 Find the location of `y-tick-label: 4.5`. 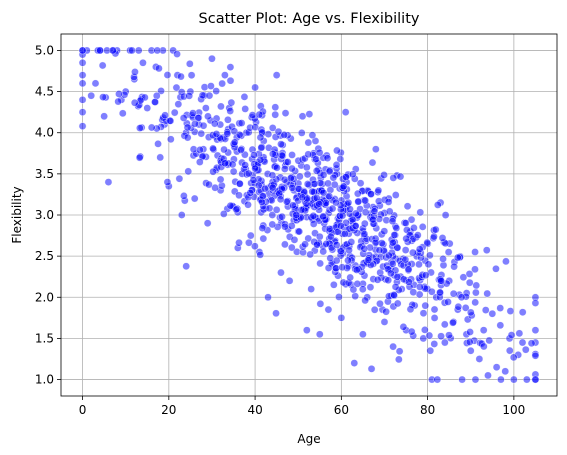

y-tick-label: 4.5 is located at coordinates (44, 92).